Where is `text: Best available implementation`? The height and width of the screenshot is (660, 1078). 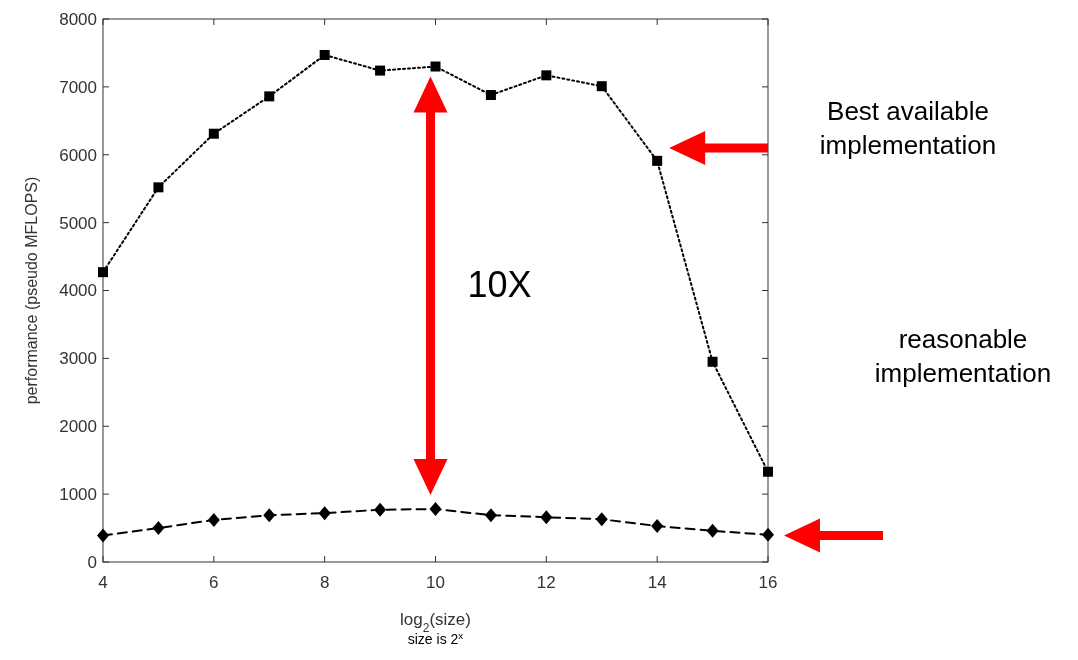
text: Best available implementation is located at coordinates (908, 128).